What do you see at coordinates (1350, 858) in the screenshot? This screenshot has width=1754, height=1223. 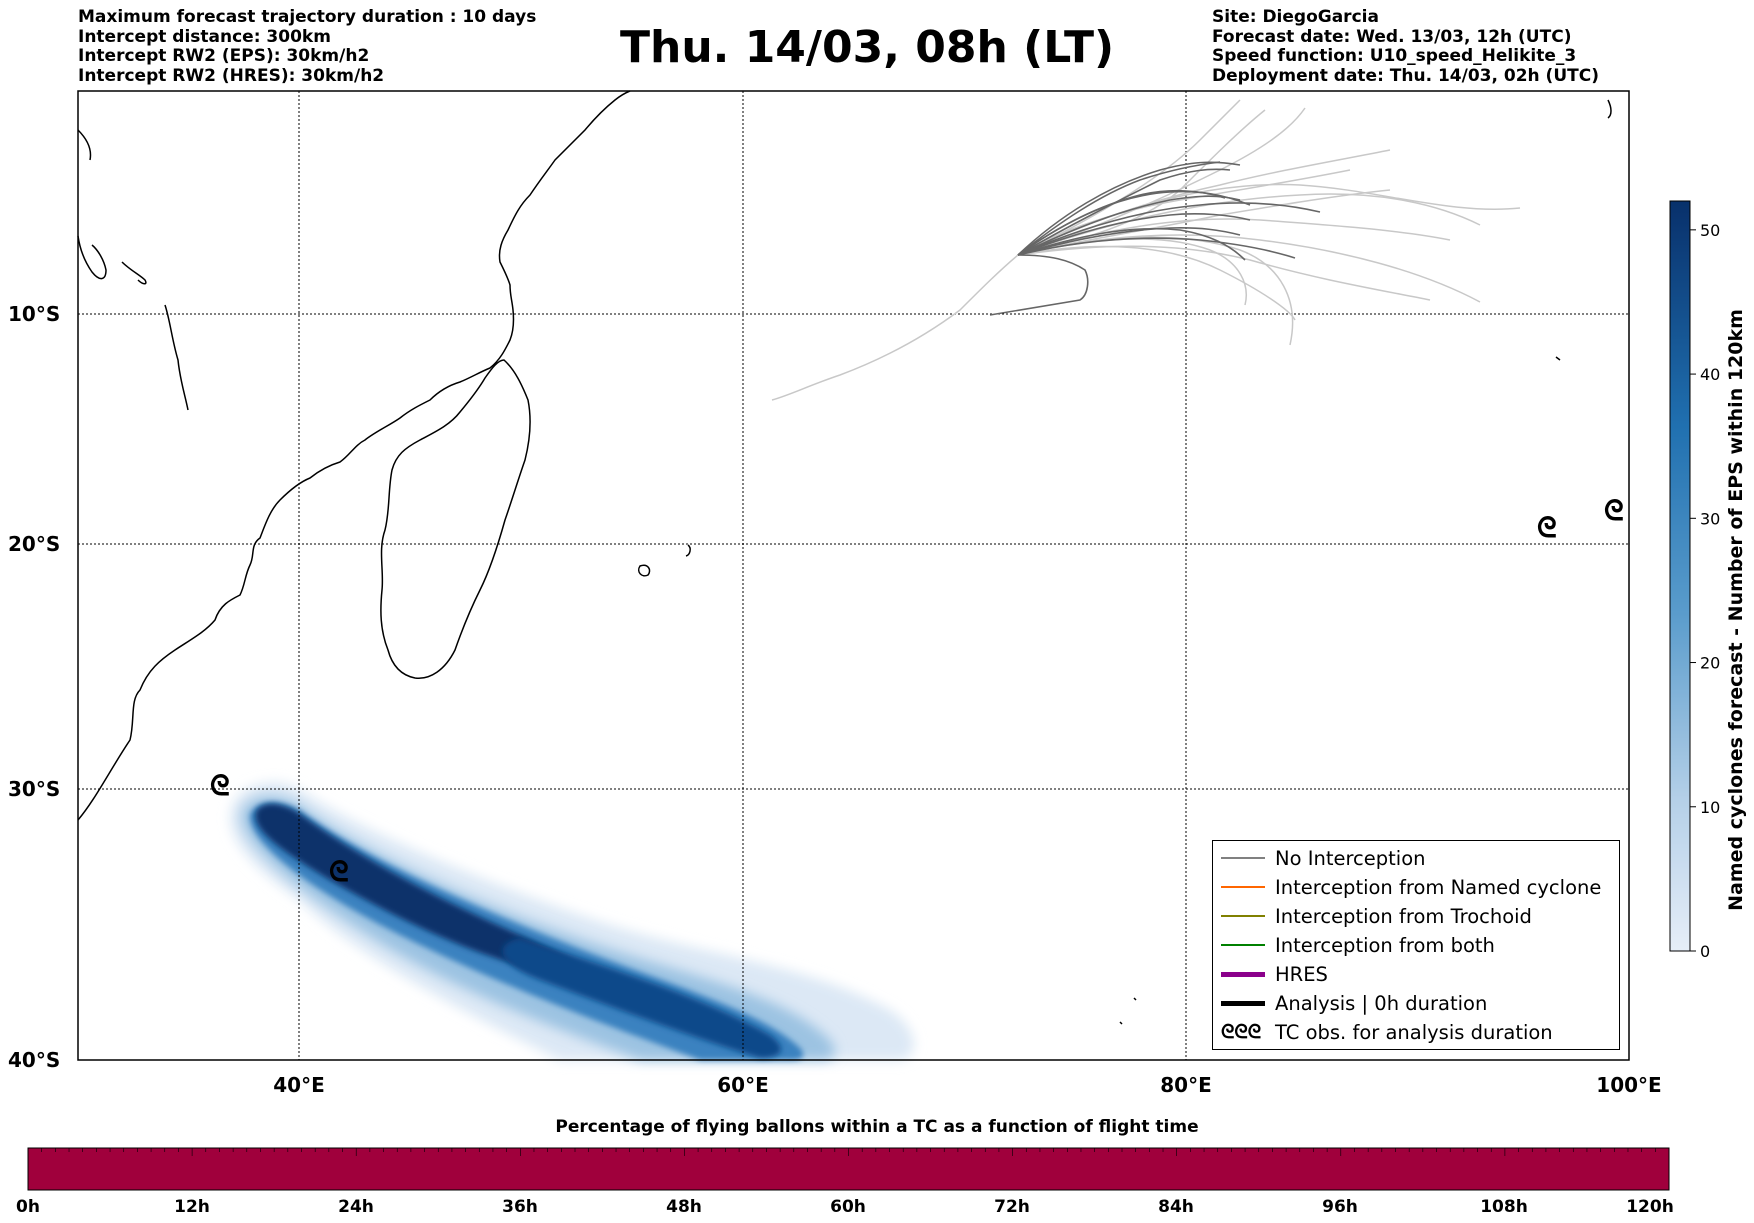 I see `legend-label: No Interception` at bounding box center [1350, 858].